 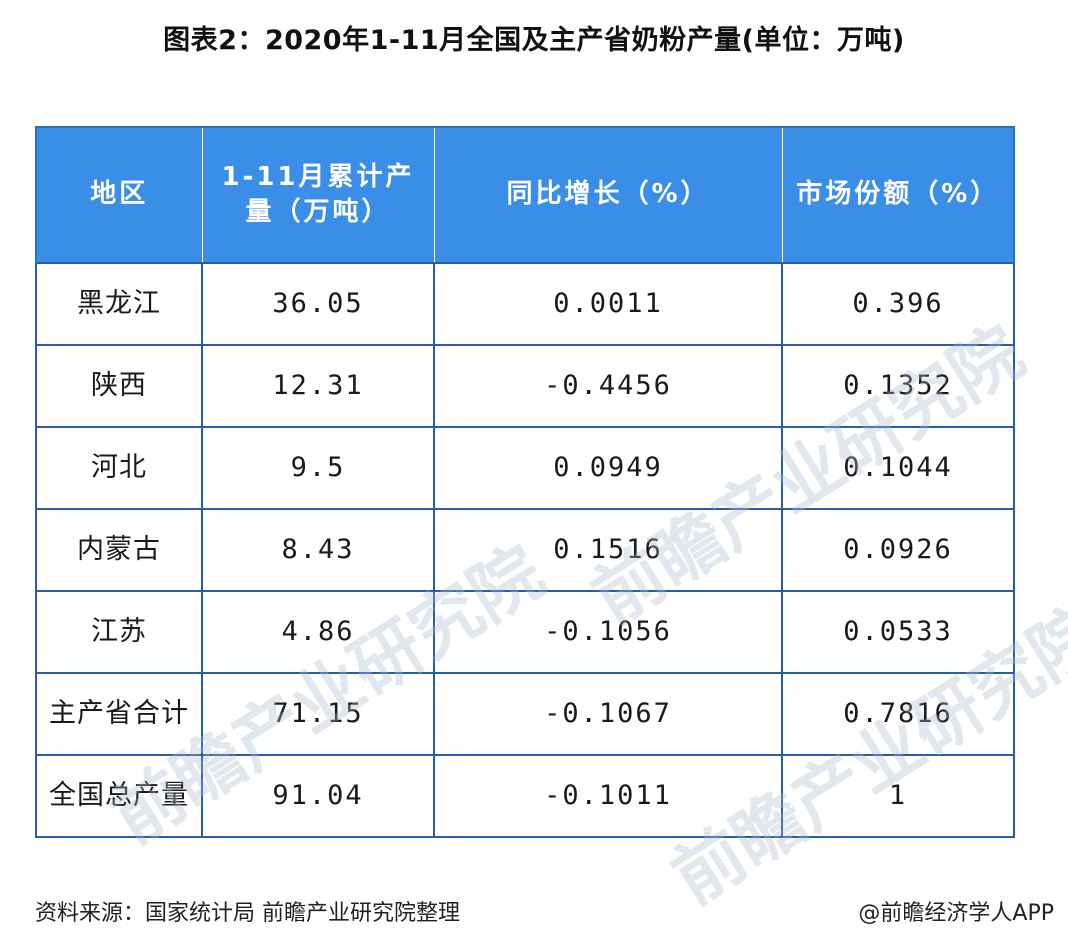 What do you see at coordinates (956, 913) in the screenshot?
I see `credit-note: @前瞻经济学人APP` at bounding box center [956, 913].